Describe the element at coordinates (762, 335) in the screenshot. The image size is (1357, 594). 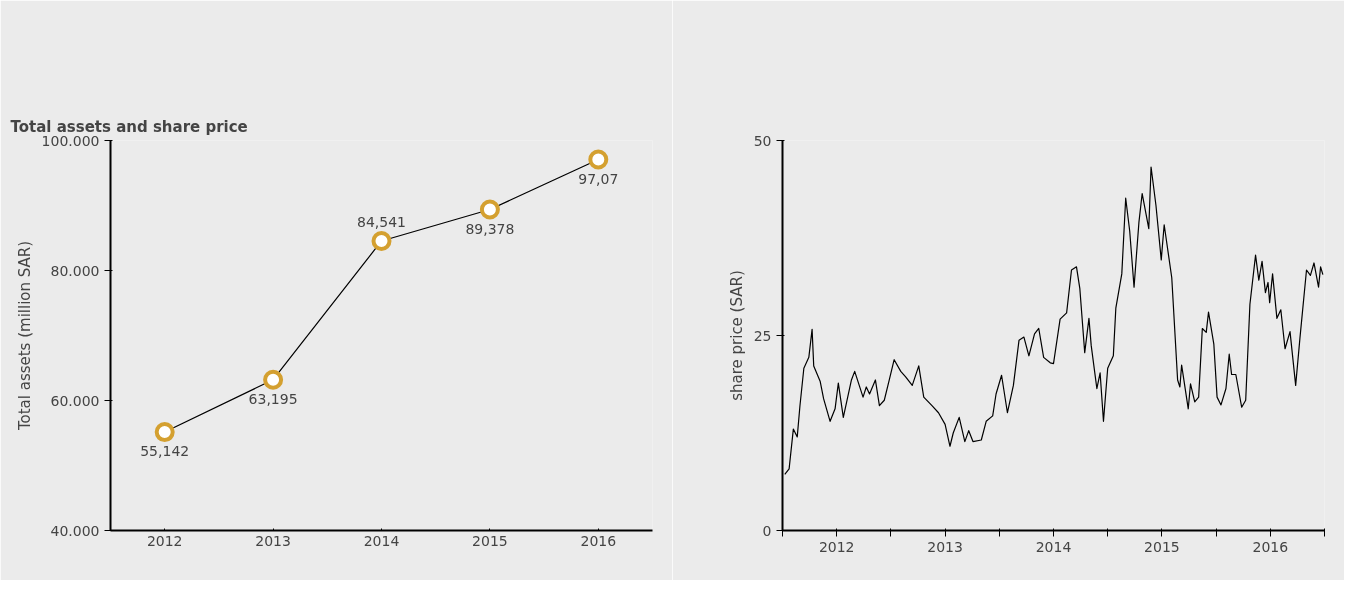
I see `y-tick-label: 25` at that location.